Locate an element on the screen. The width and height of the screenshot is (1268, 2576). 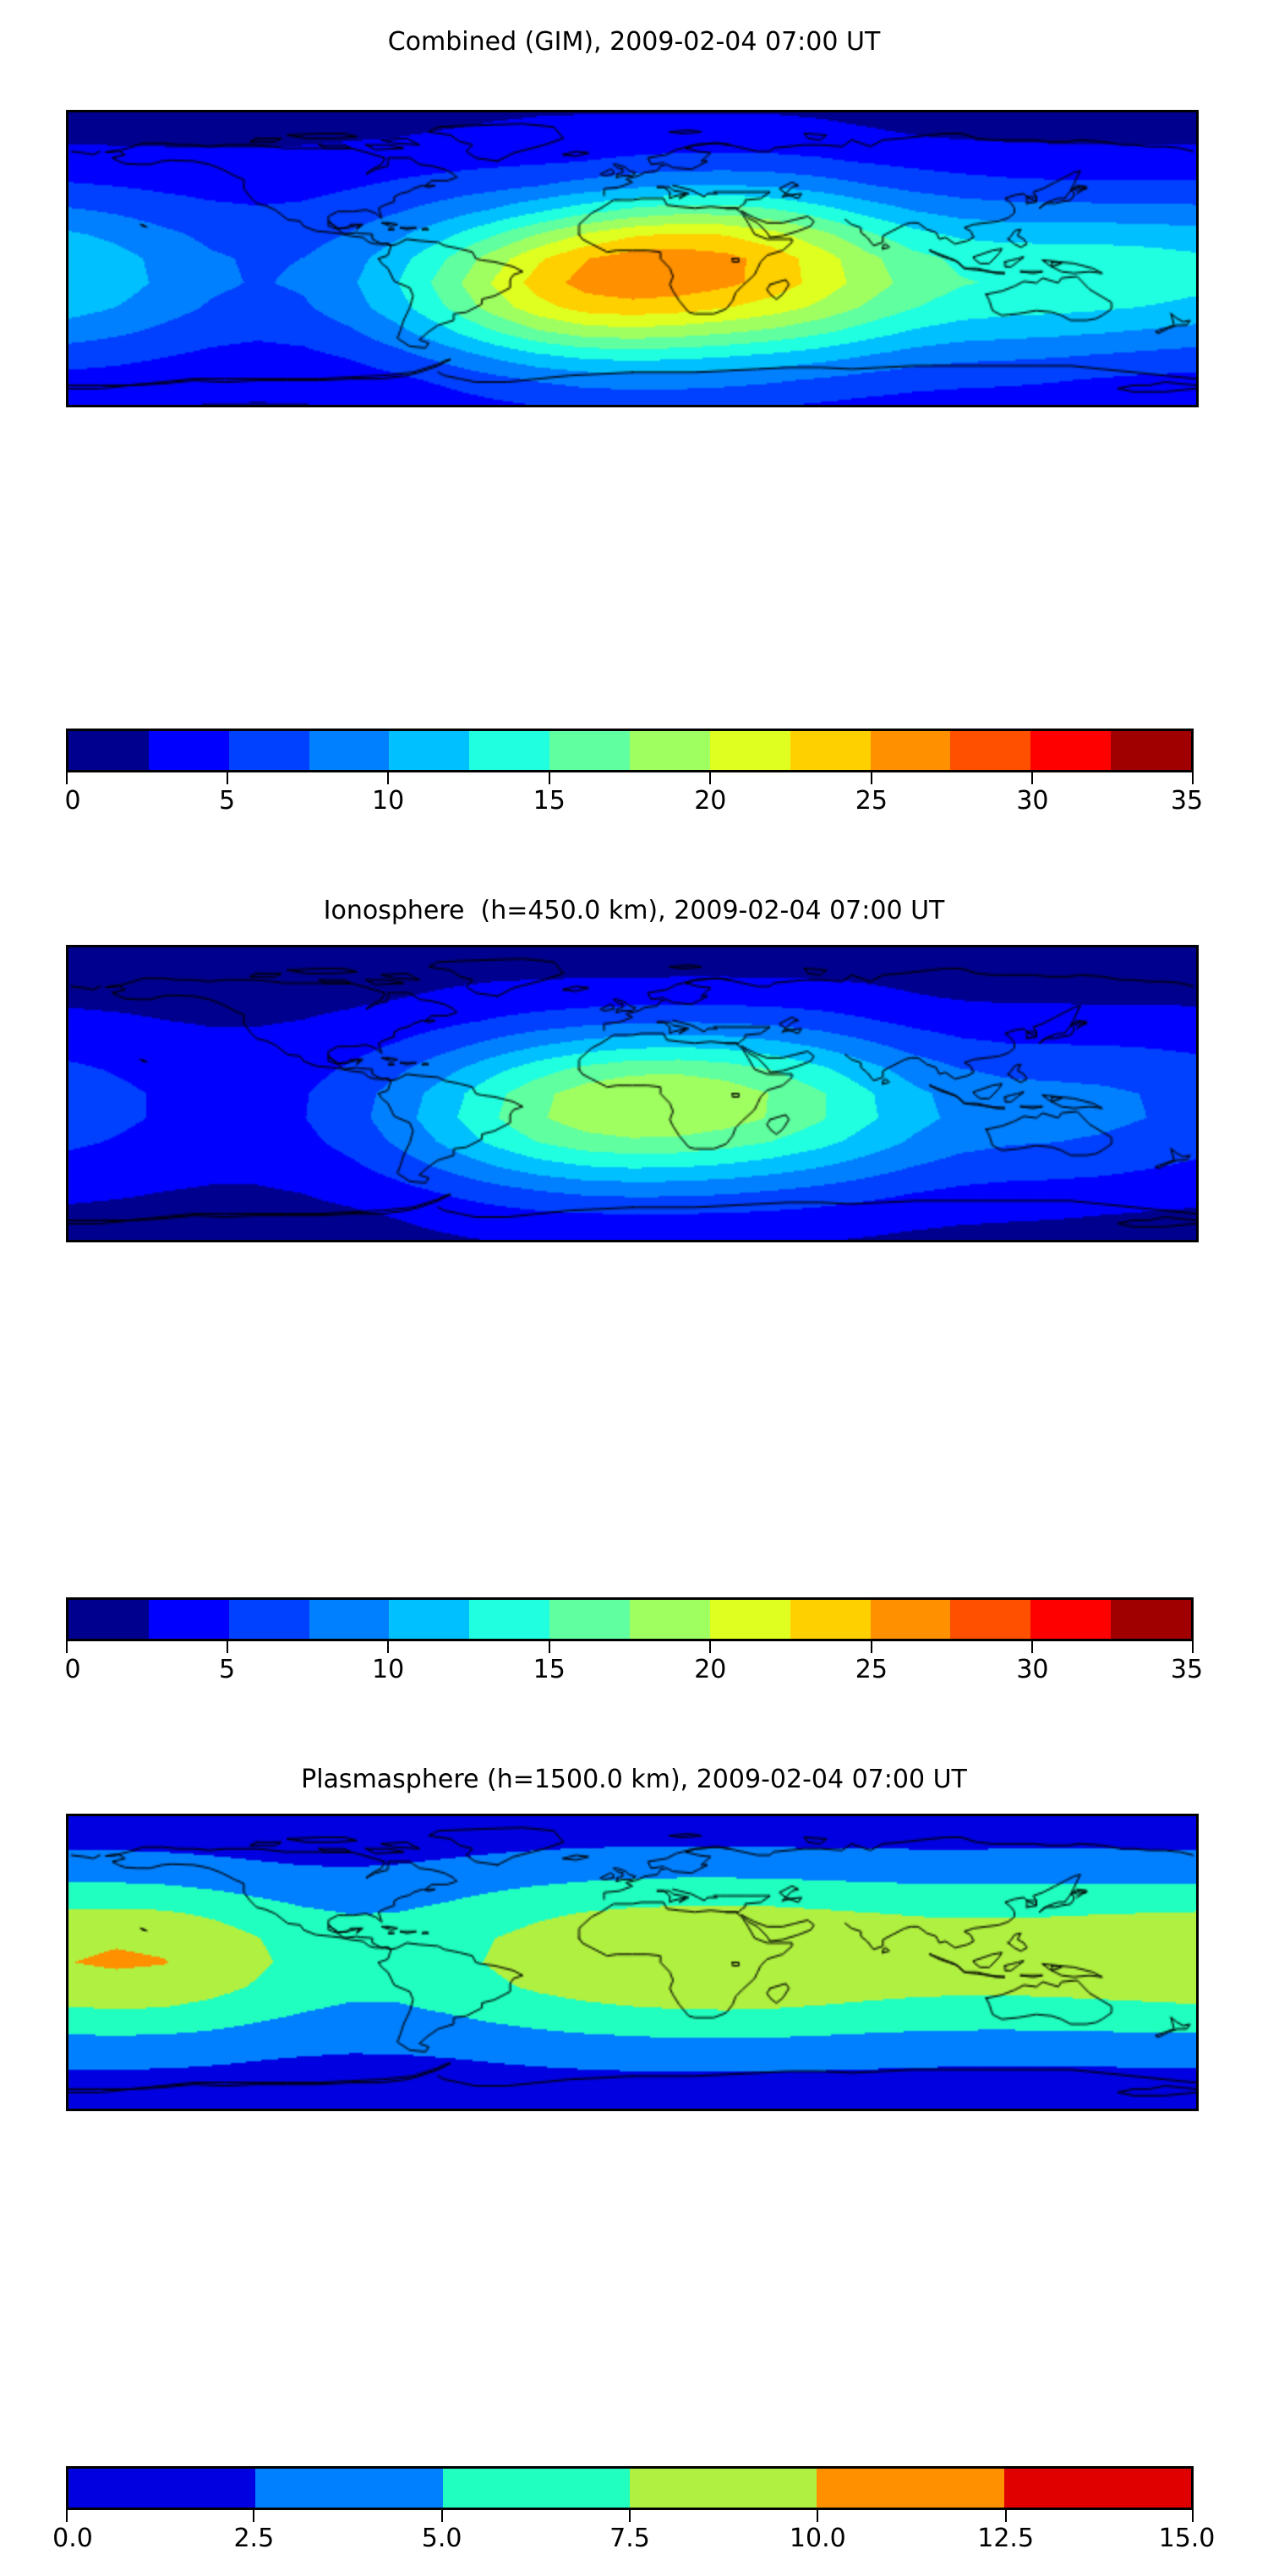
colorbar-tick-label: 15.0 is located at coordinates (1187, 2538).